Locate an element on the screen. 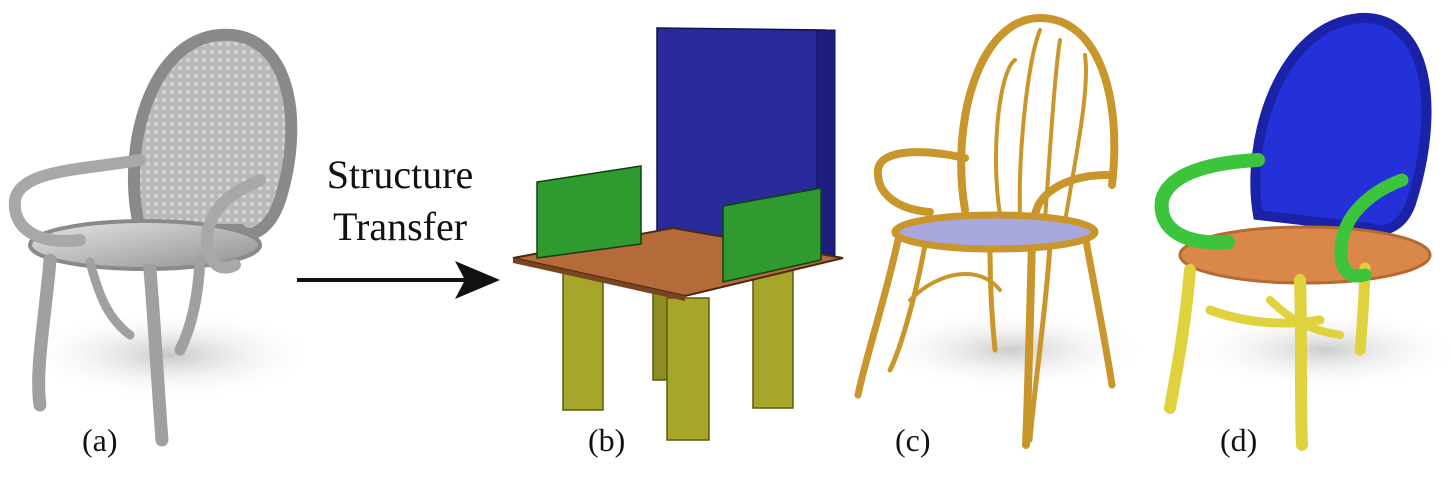  back-hoop is located at coordinates (1038, 113).